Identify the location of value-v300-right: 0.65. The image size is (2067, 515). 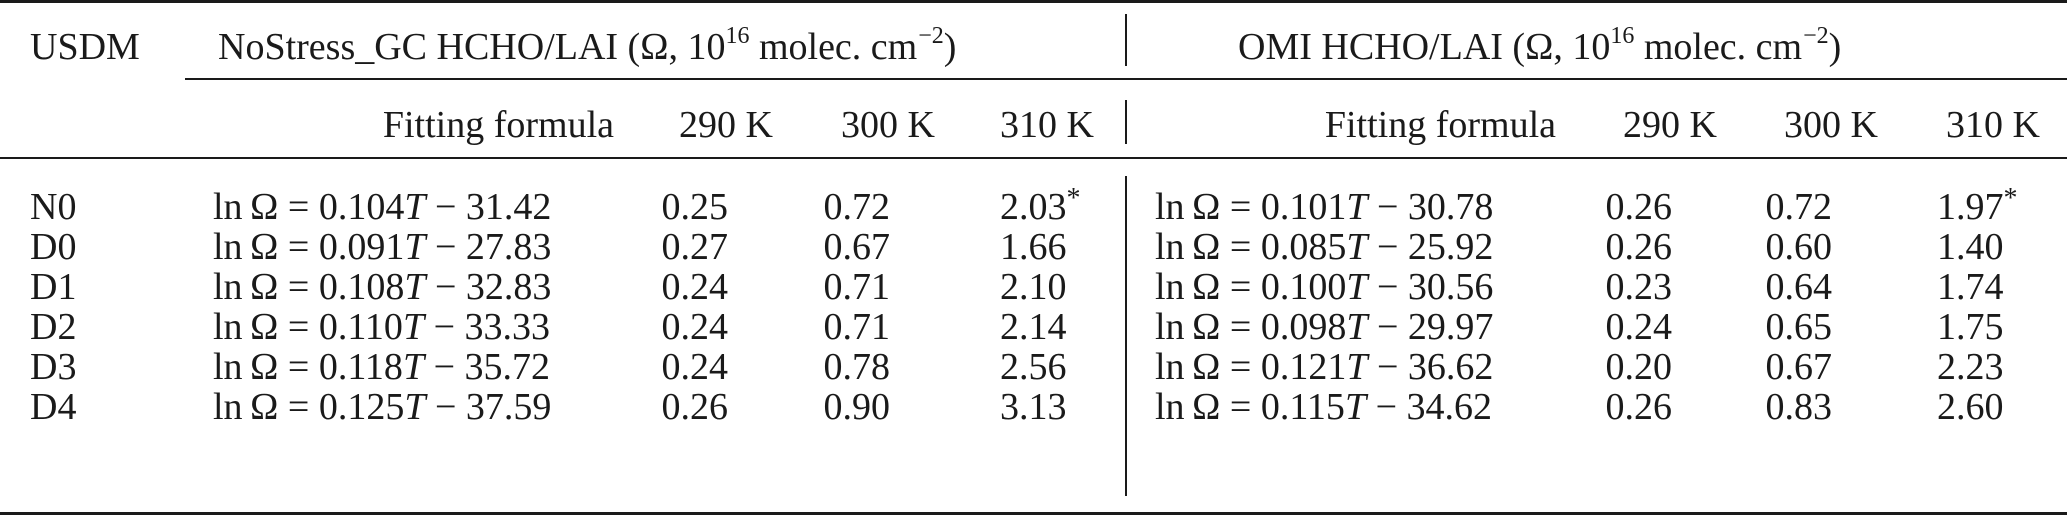
(1799, 327).